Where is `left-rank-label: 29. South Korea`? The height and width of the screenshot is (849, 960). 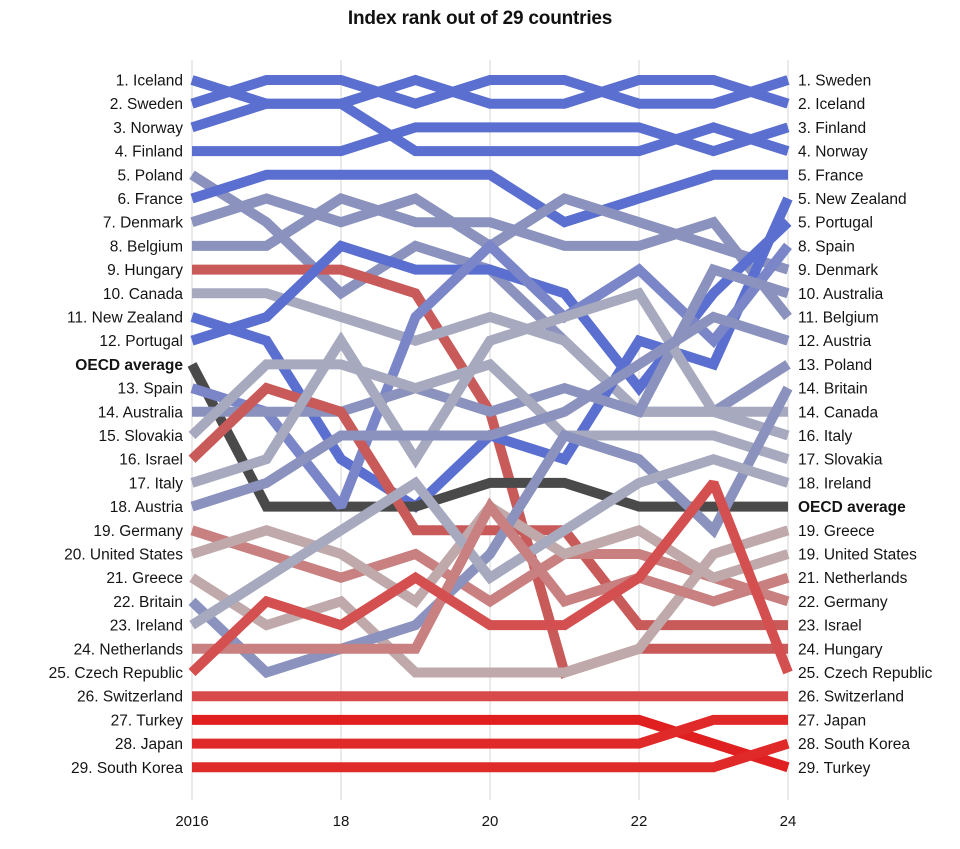 left-rank-label: 29. South Korea is located at coordinates (127, 768).